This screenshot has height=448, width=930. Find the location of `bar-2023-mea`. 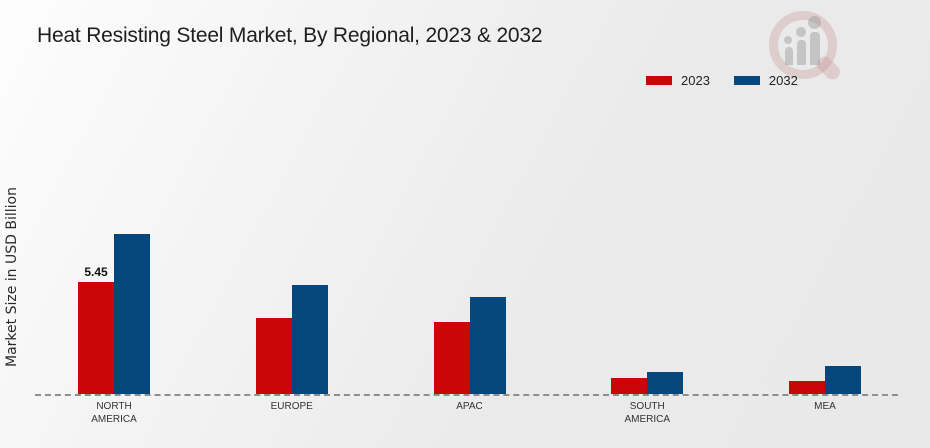

bar-2023-mea is located at coordinates (807, 387).